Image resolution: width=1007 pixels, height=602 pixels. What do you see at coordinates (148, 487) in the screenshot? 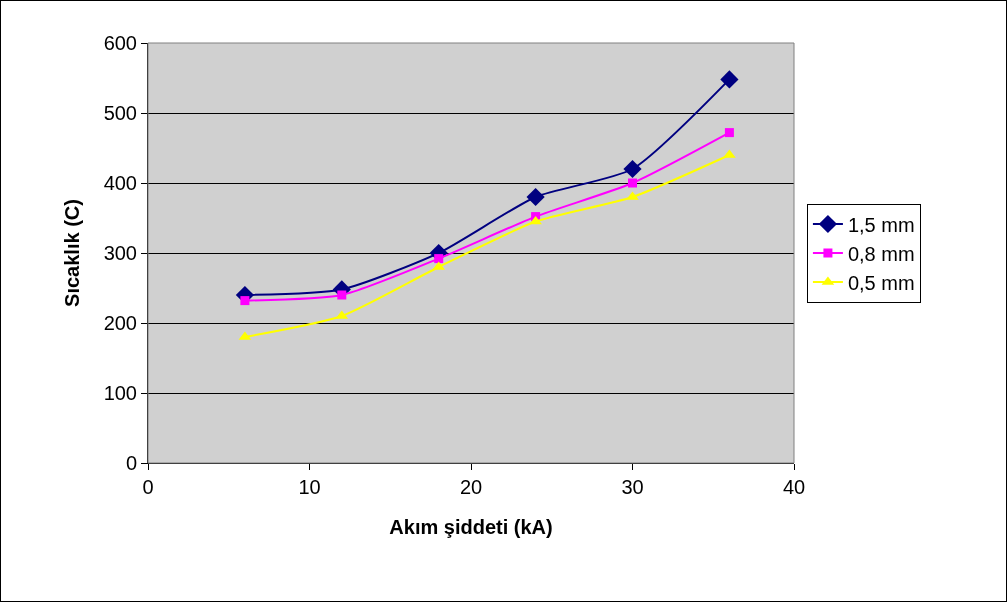
I see `x-tick-label: 0` at bounding box center [148, 487].